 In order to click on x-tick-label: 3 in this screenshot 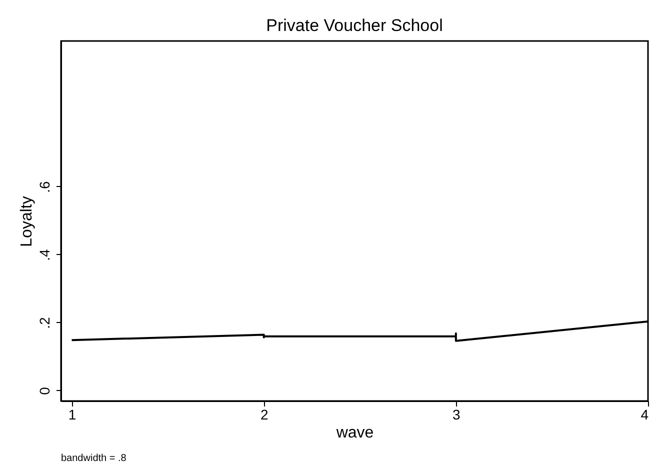, I will do `click(456, 414)`.